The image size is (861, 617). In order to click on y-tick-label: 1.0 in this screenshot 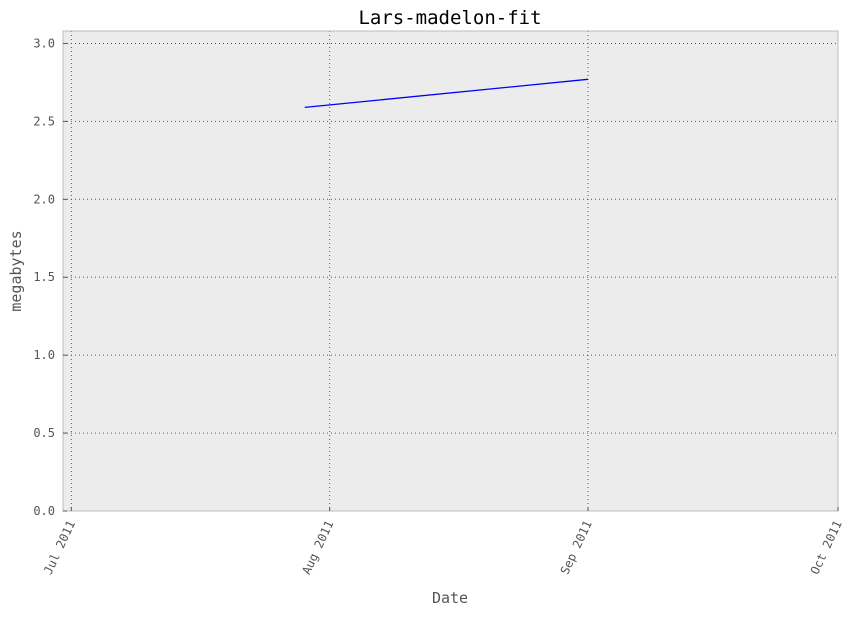, I will do `click(44, 355)`.